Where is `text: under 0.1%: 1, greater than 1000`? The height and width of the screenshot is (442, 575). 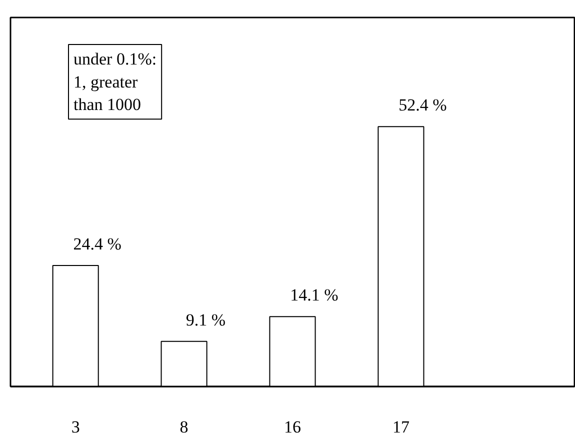
text: under 0.1%: 1, greater than 1000 is located at coordinates (115, 82).